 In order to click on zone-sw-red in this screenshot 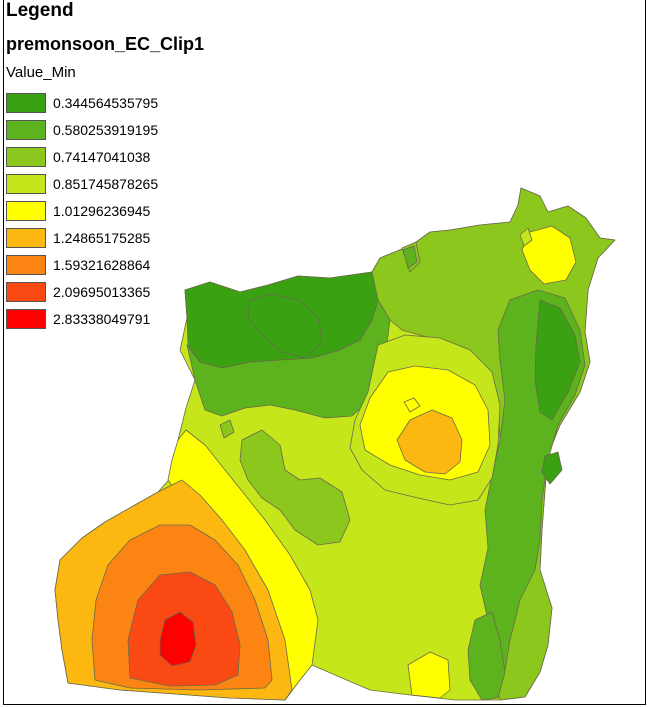, I will do `click(178, 639)`.